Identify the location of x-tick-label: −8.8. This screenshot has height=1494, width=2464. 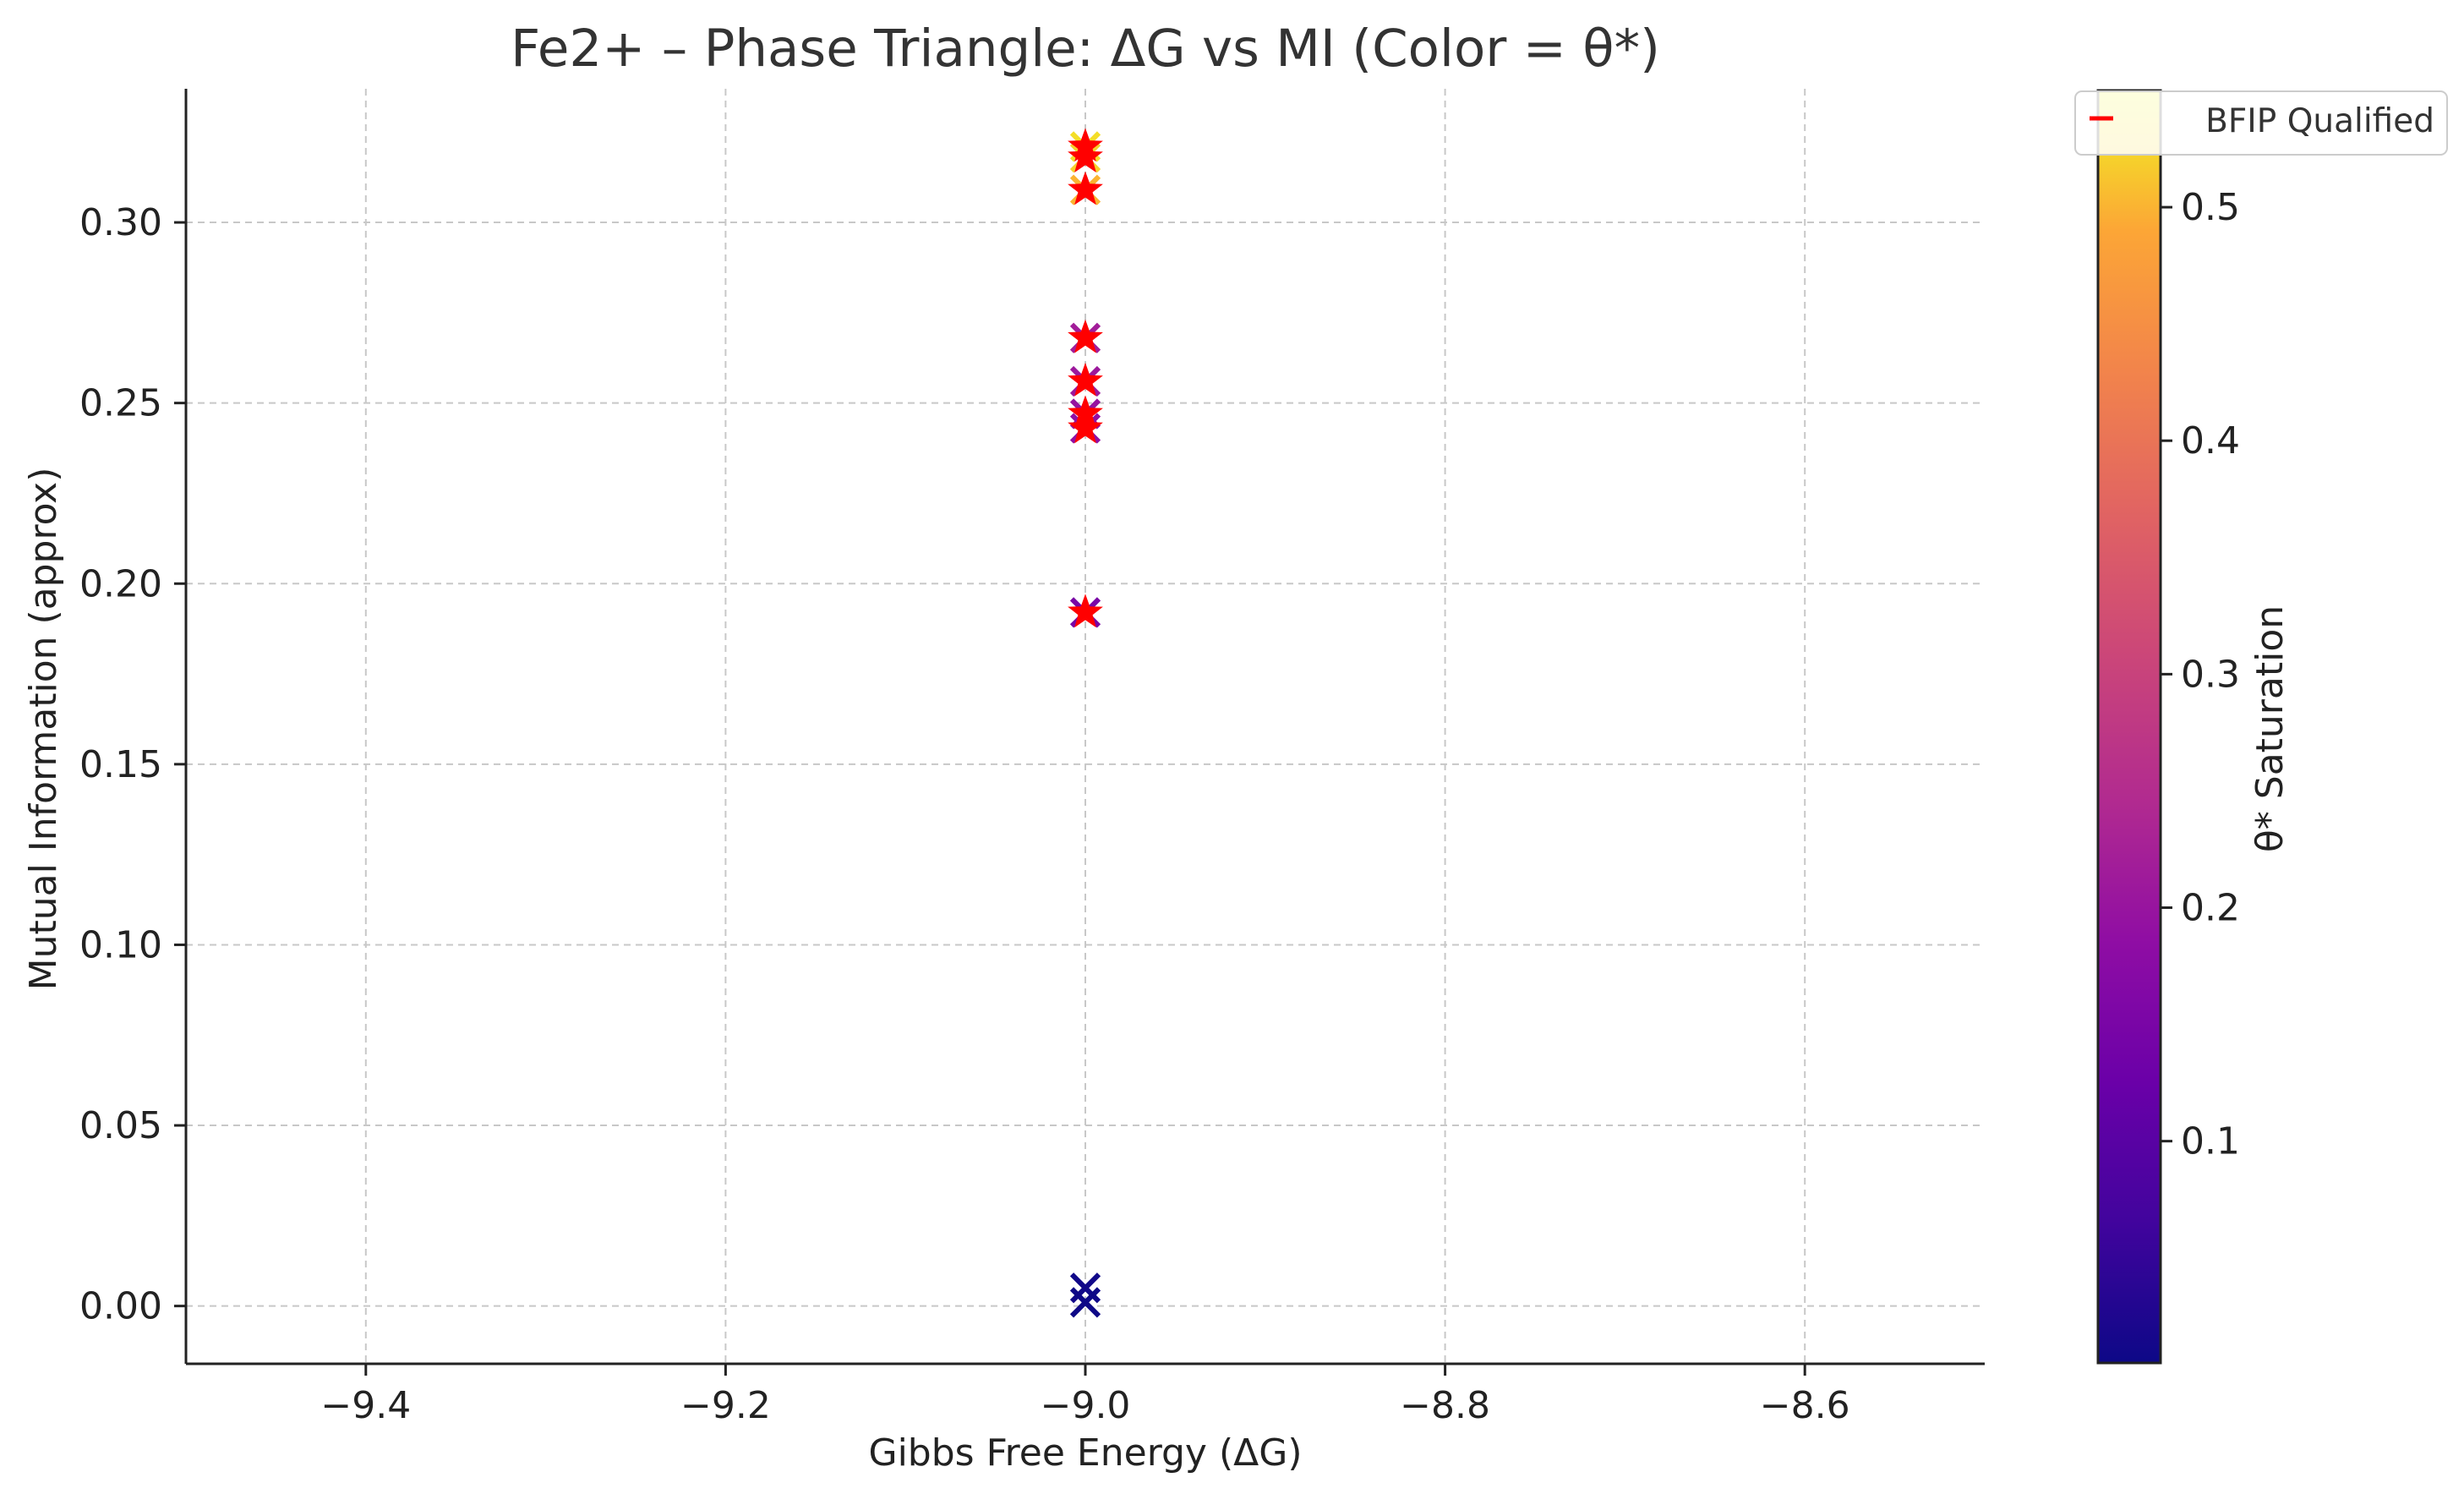
(1445, 1405).